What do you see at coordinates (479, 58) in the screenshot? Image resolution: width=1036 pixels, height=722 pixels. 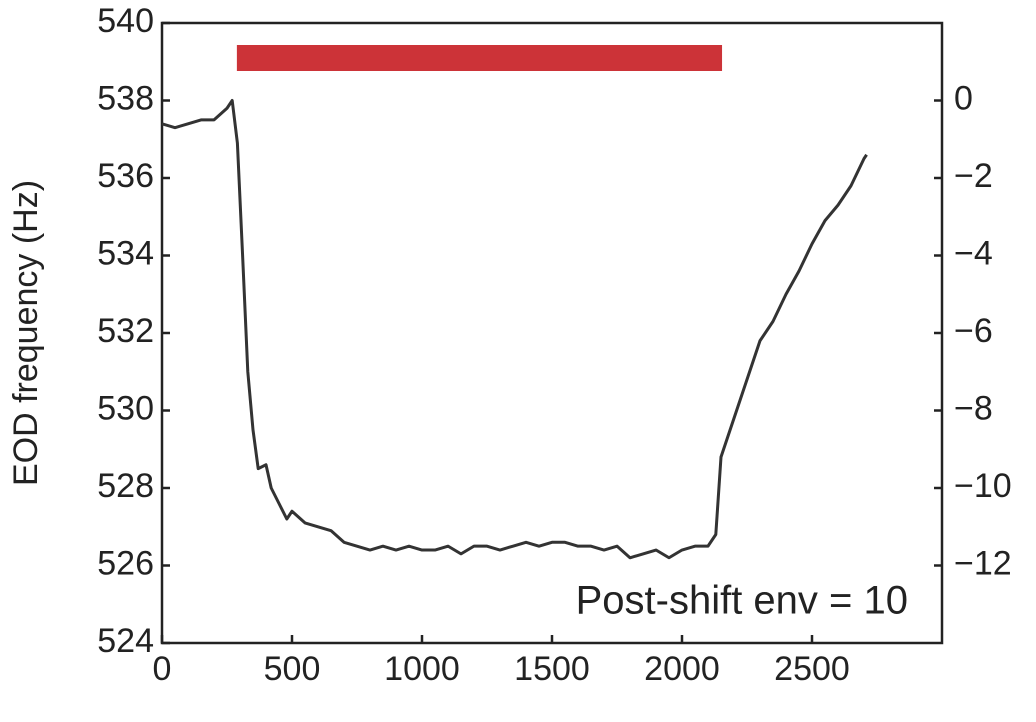 I see `stimulus-bar` at bounding box center [479, 58].